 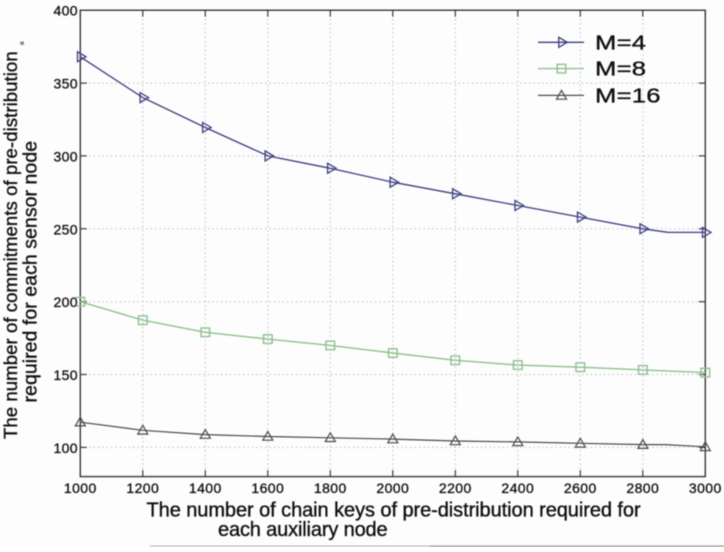 What do you see at coordinates (455, 488) in the screenshot?
I see `svg-text: 2200` at bounding box center [455, 488].